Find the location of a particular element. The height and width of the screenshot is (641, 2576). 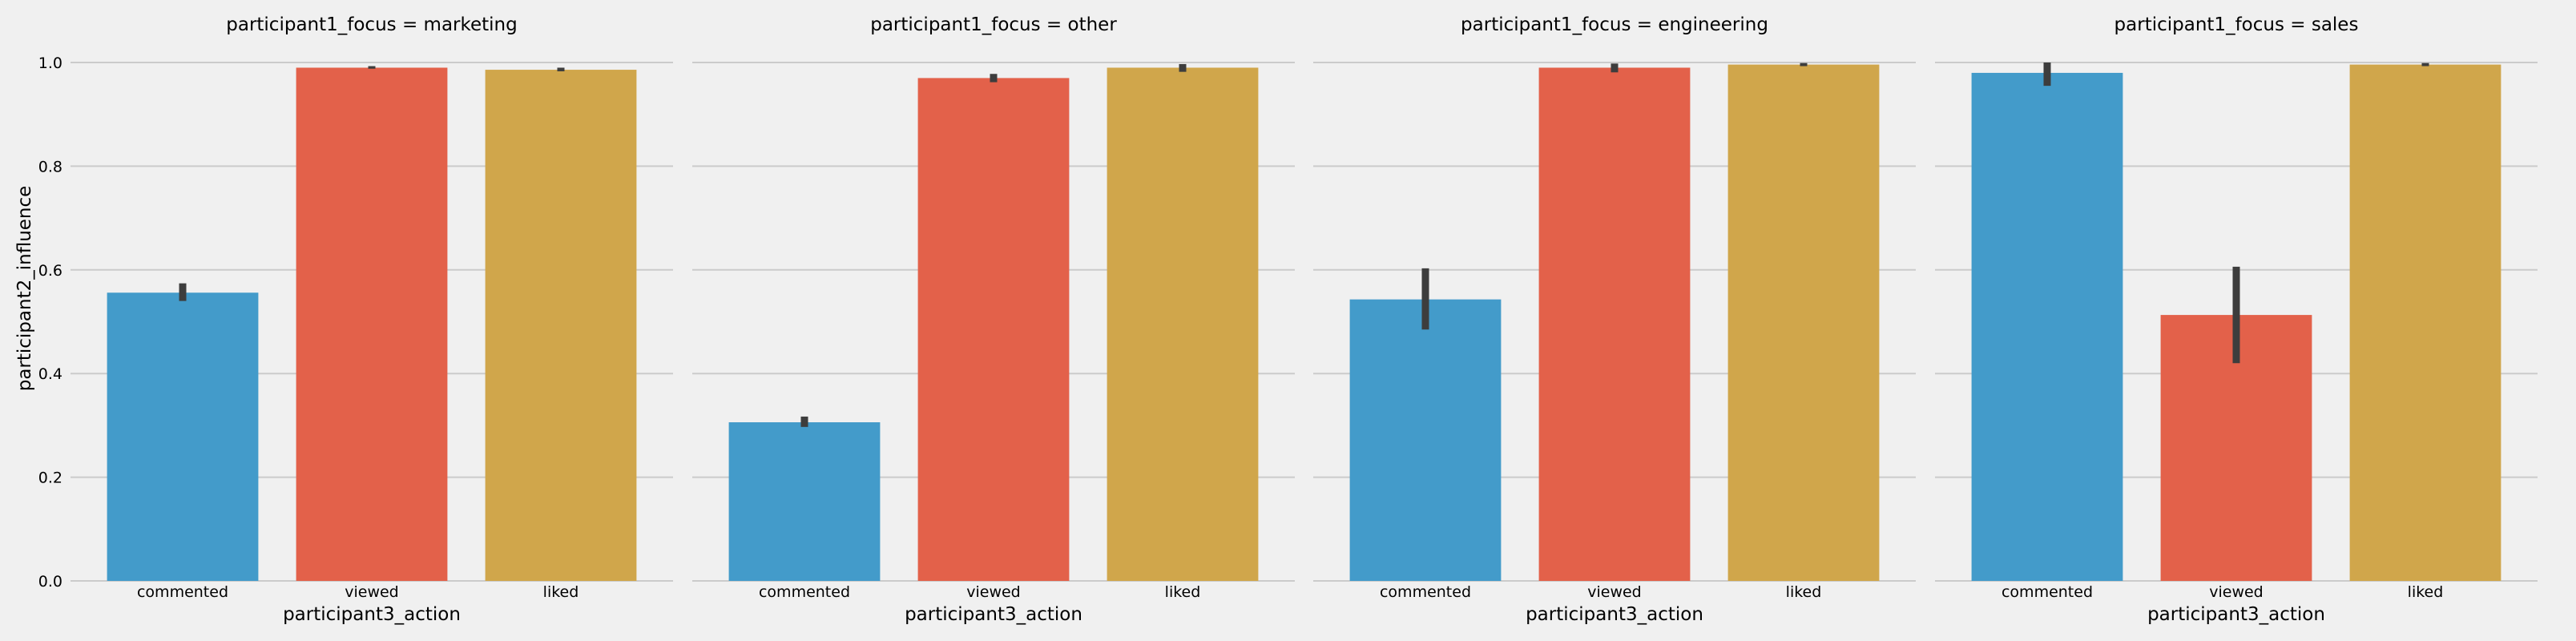

panel-title: participant1_focus = marketing is located at coordinates (371, 24).